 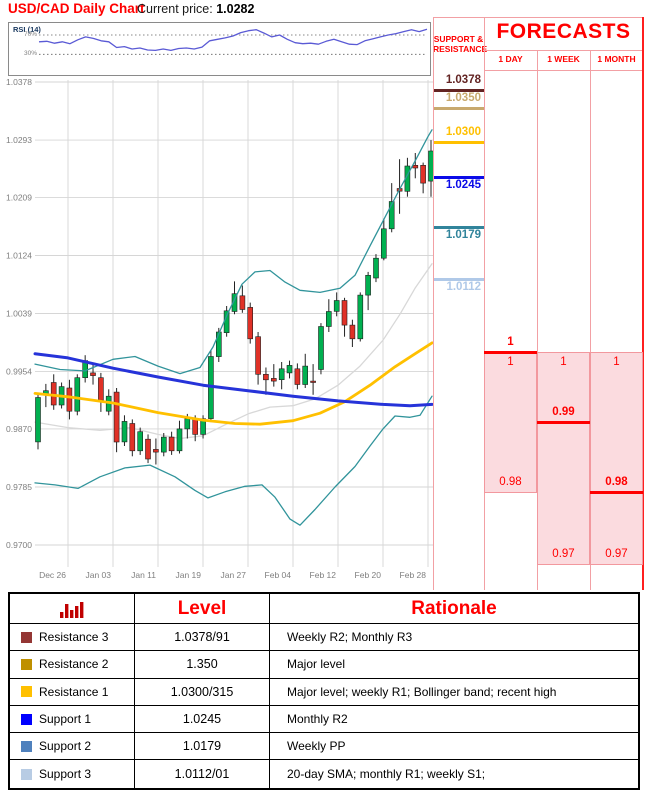 I want to click on svg-text: 1.0293, so click(x=19, y=140).